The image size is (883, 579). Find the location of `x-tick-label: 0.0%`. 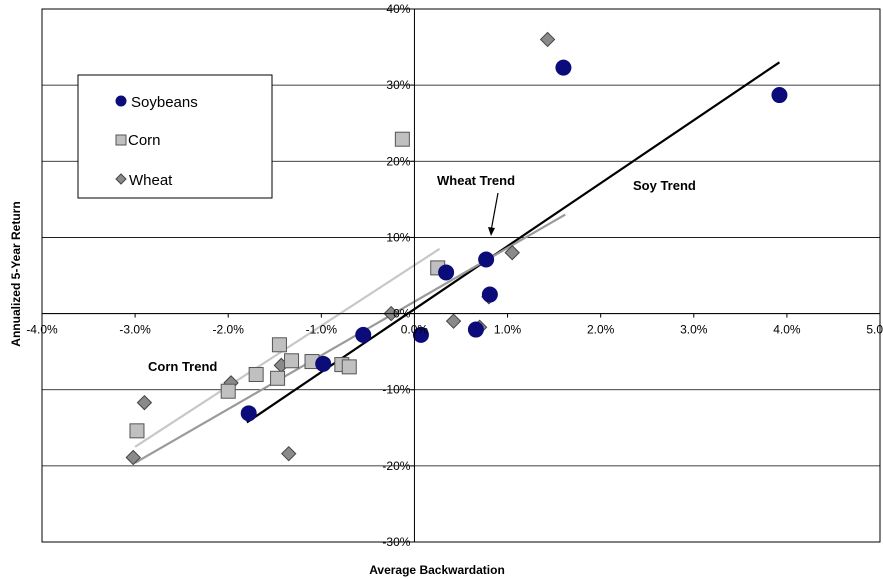

x-tick-label: 0.0% is located at coordinates (415, 330).